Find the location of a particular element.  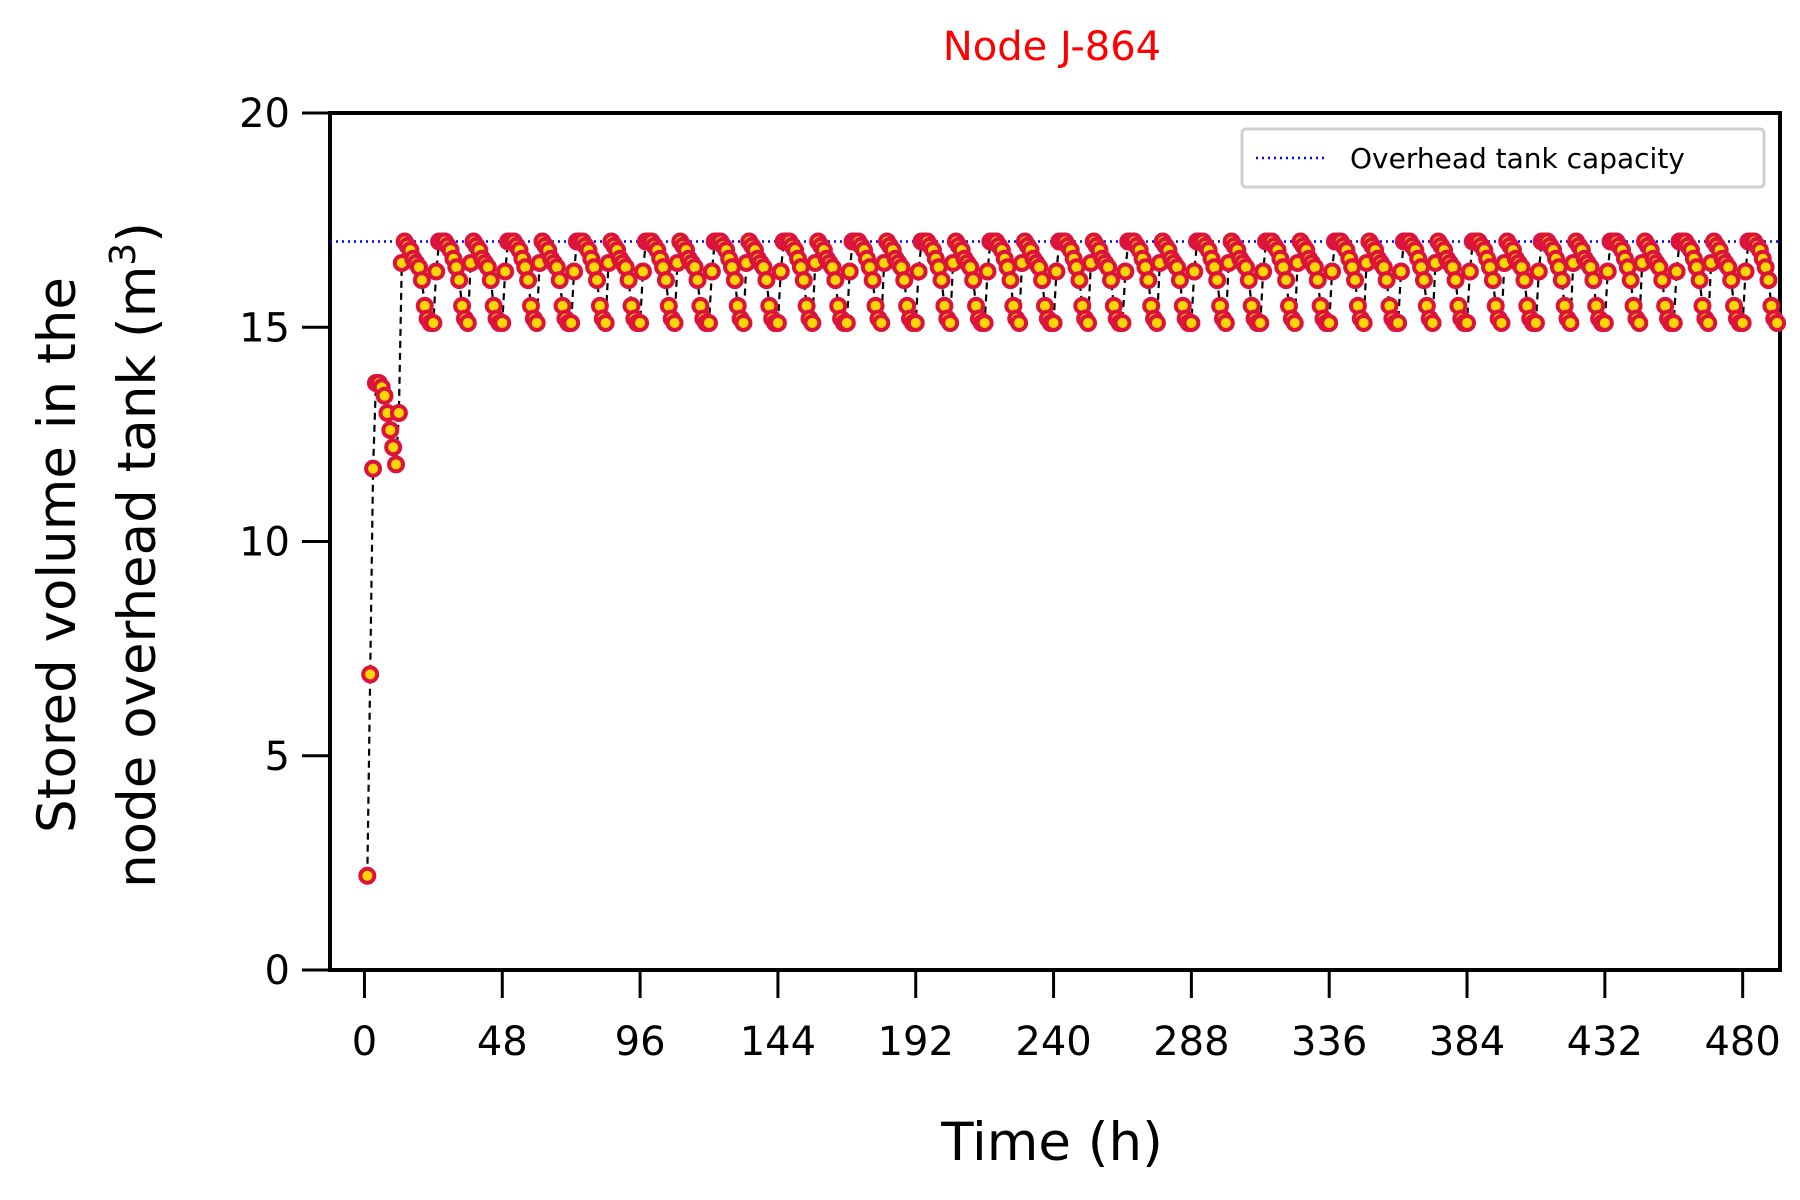

x-tick-label: 240 is located at coordinates (1053, 1042).